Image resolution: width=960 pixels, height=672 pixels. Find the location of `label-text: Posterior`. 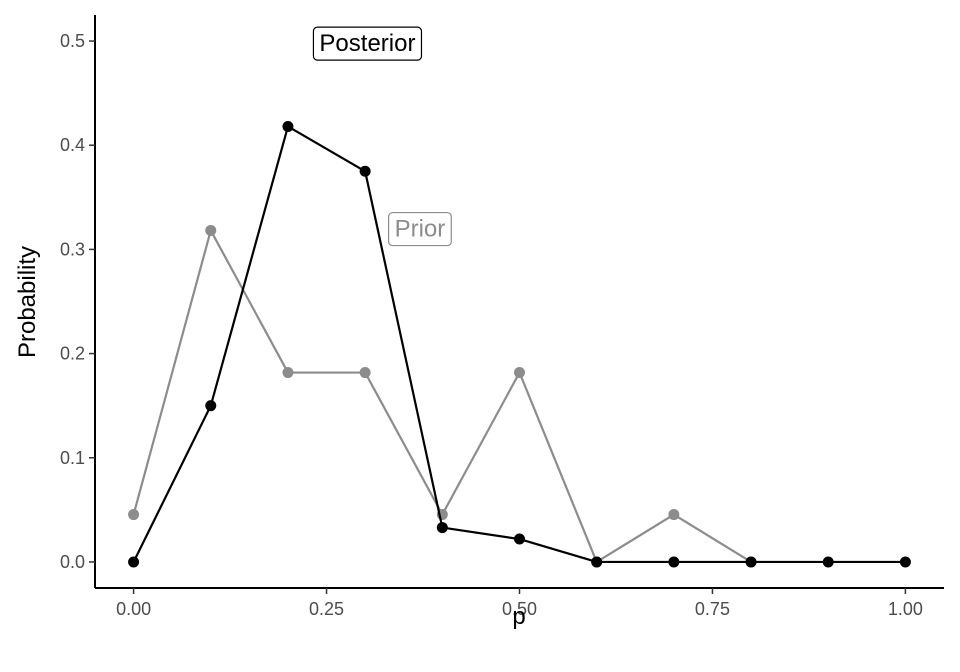

label-text: Posterior is located at coordinates (367, 43).